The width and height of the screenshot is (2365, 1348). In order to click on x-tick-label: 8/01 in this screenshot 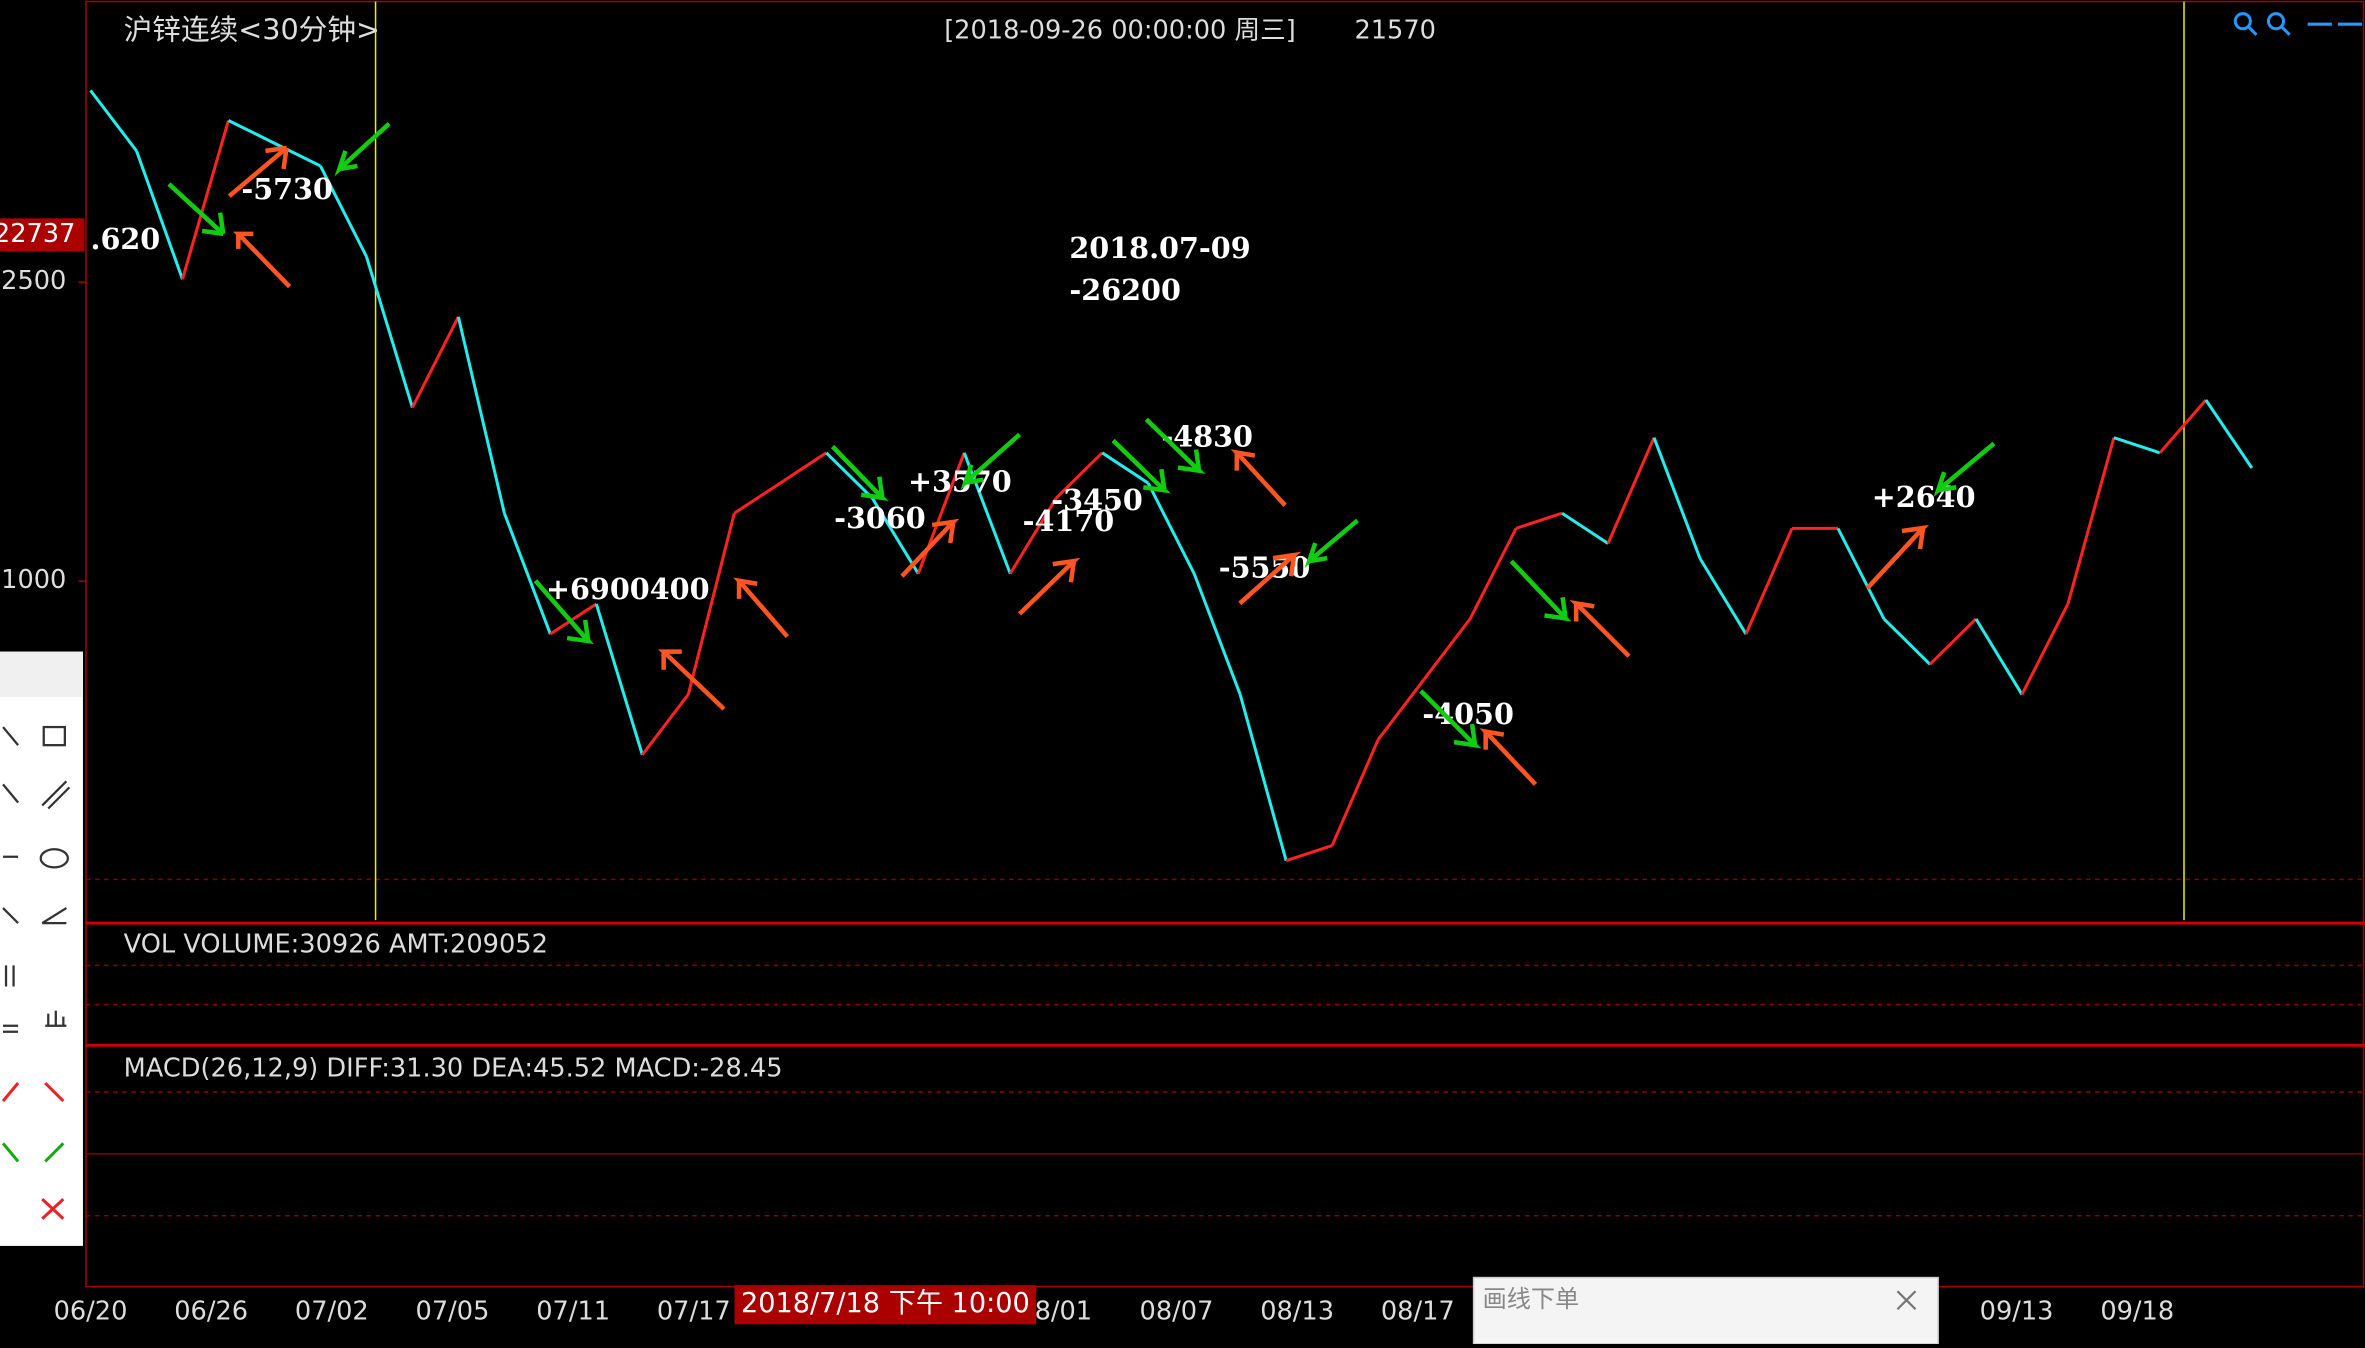, I will do `click(1064, 1311)`.